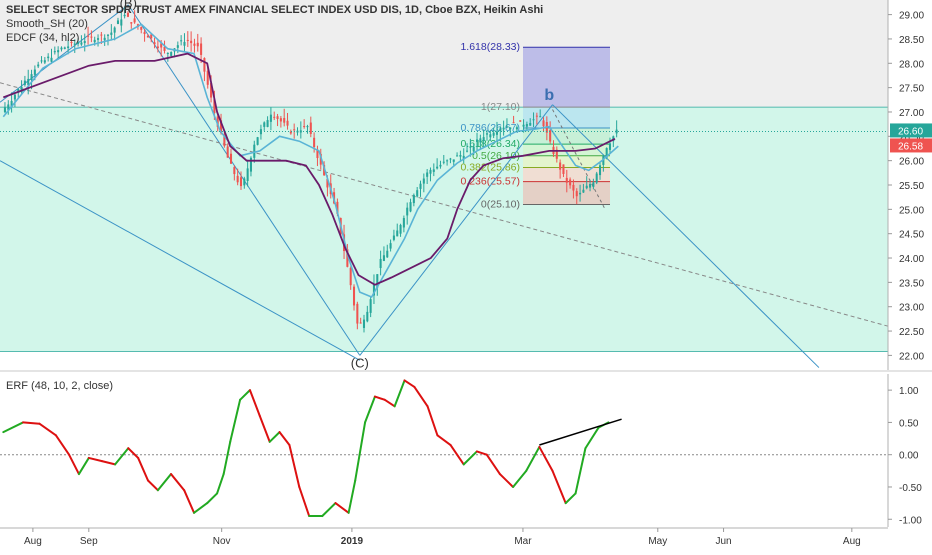  I want to click on y-tick-label: 24.50, so click(911, 235).